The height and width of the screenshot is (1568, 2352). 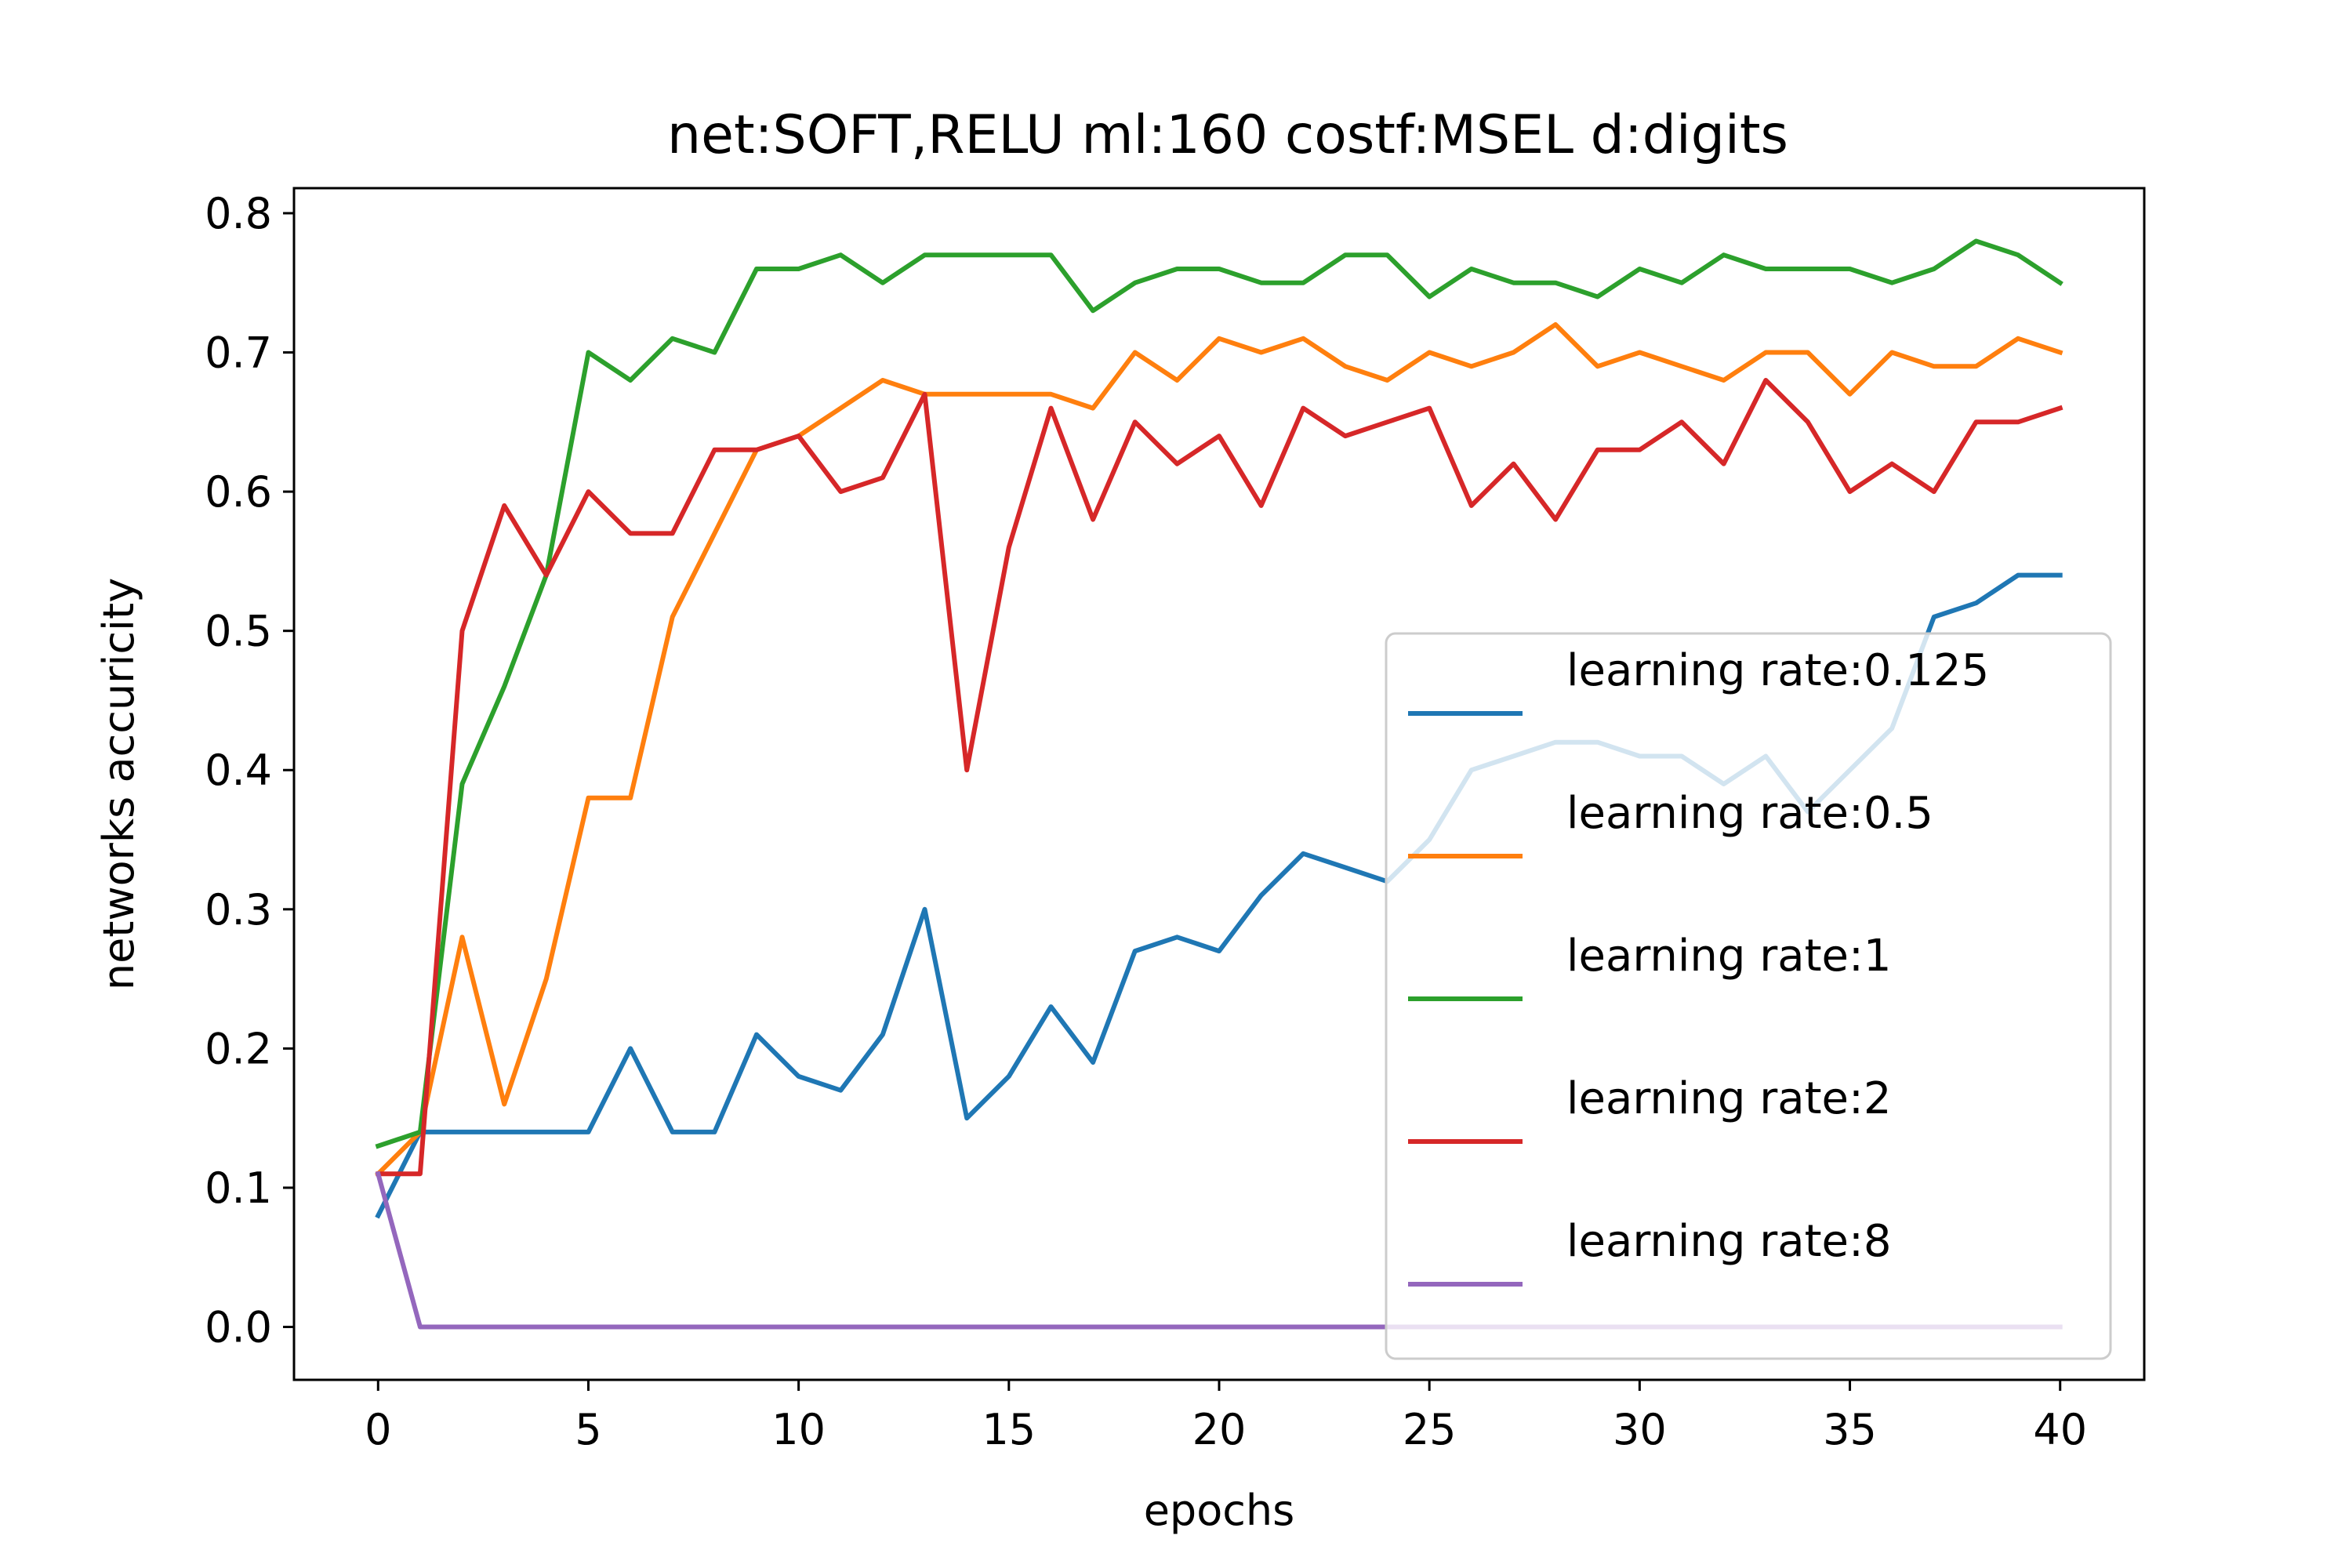 What do you see at coordinates (1850, 1429) in the screenshot?
I see `x-tick-label: 35` at bounding box center [1850, 1429].